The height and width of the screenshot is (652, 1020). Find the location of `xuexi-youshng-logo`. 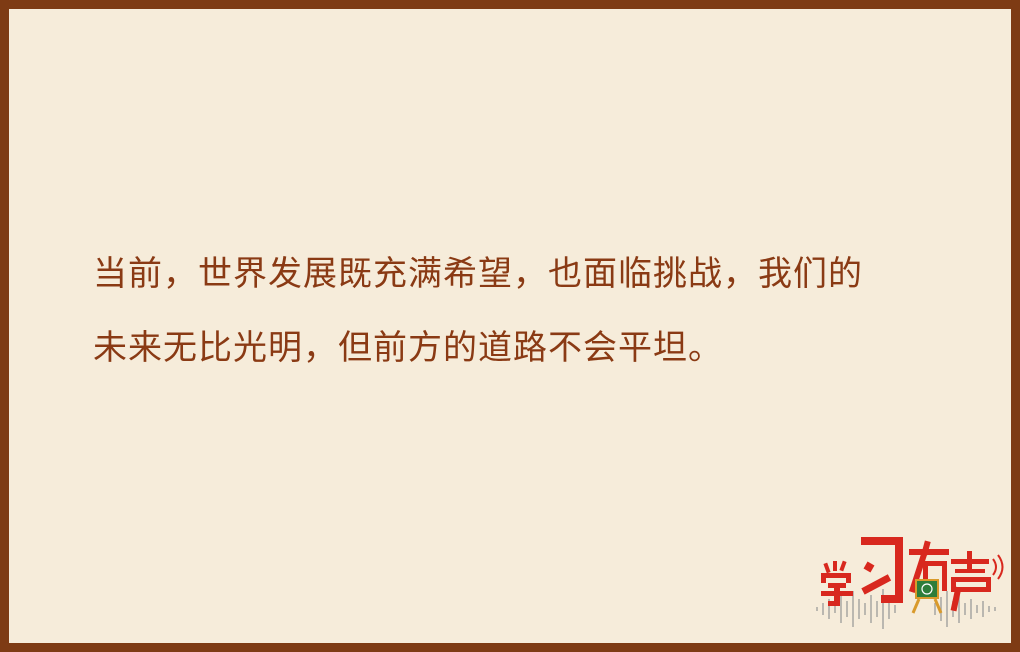

xuexi-youshng-logo is located at coordinates (910, 583).